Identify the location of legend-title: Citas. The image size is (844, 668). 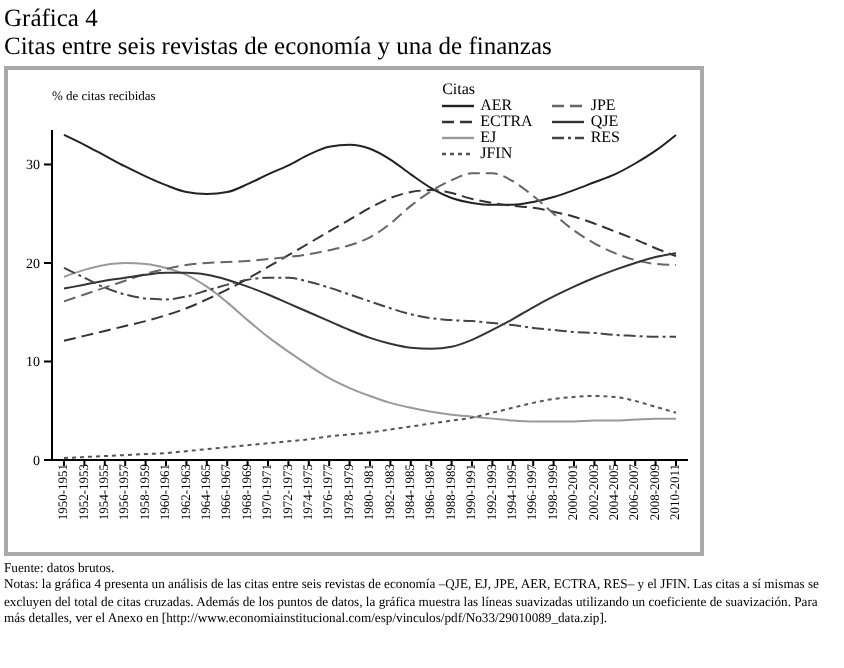
(460, 89).